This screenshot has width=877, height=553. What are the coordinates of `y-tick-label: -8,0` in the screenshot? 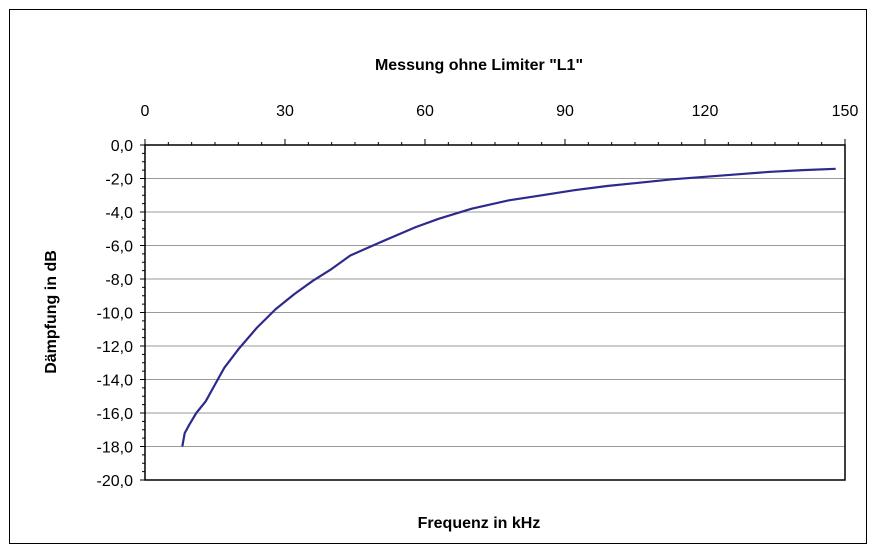 It's located at (119, 280).